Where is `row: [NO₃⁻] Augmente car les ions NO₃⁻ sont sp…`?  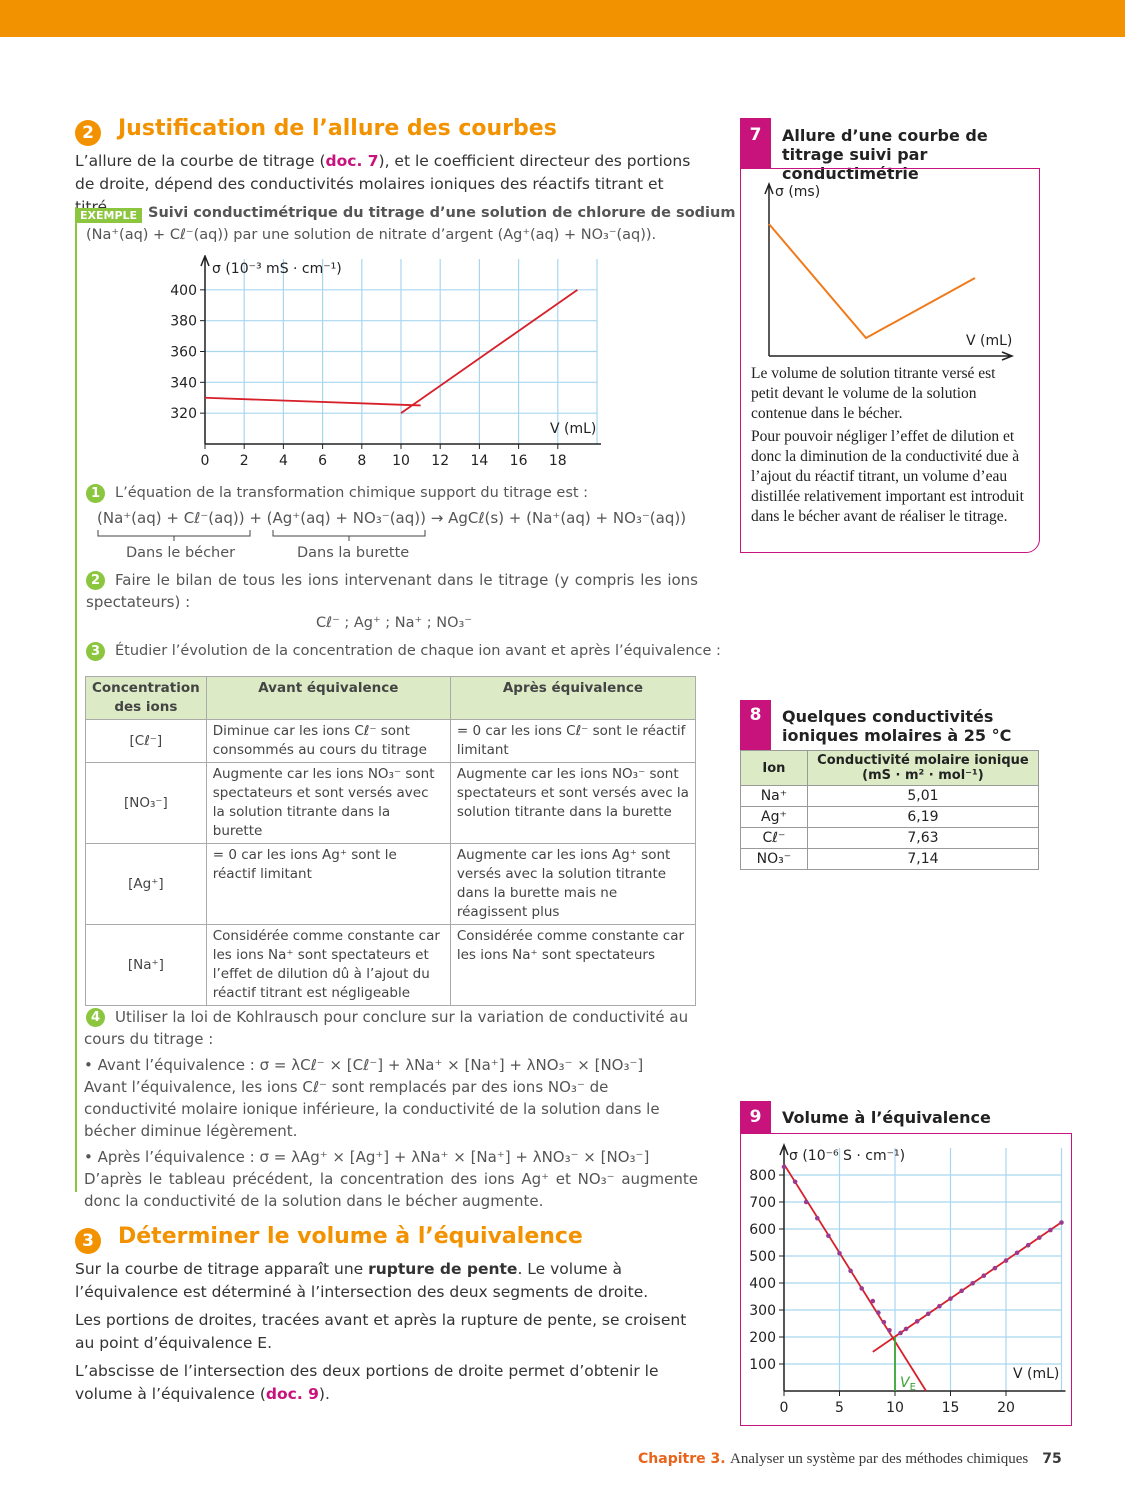
row: [NO₃⁻] Augmente car les ions NO₃⁻ sont sp… is located at coordinates (391, 803).